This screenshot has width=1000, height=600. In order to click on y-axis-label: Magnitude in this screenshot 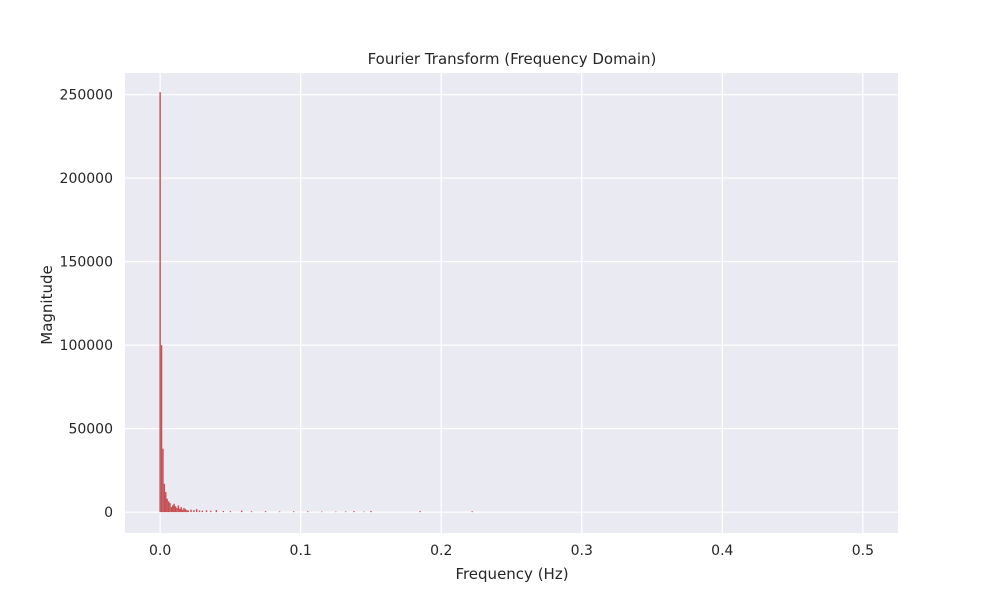, I will do `click(47, 304)`.